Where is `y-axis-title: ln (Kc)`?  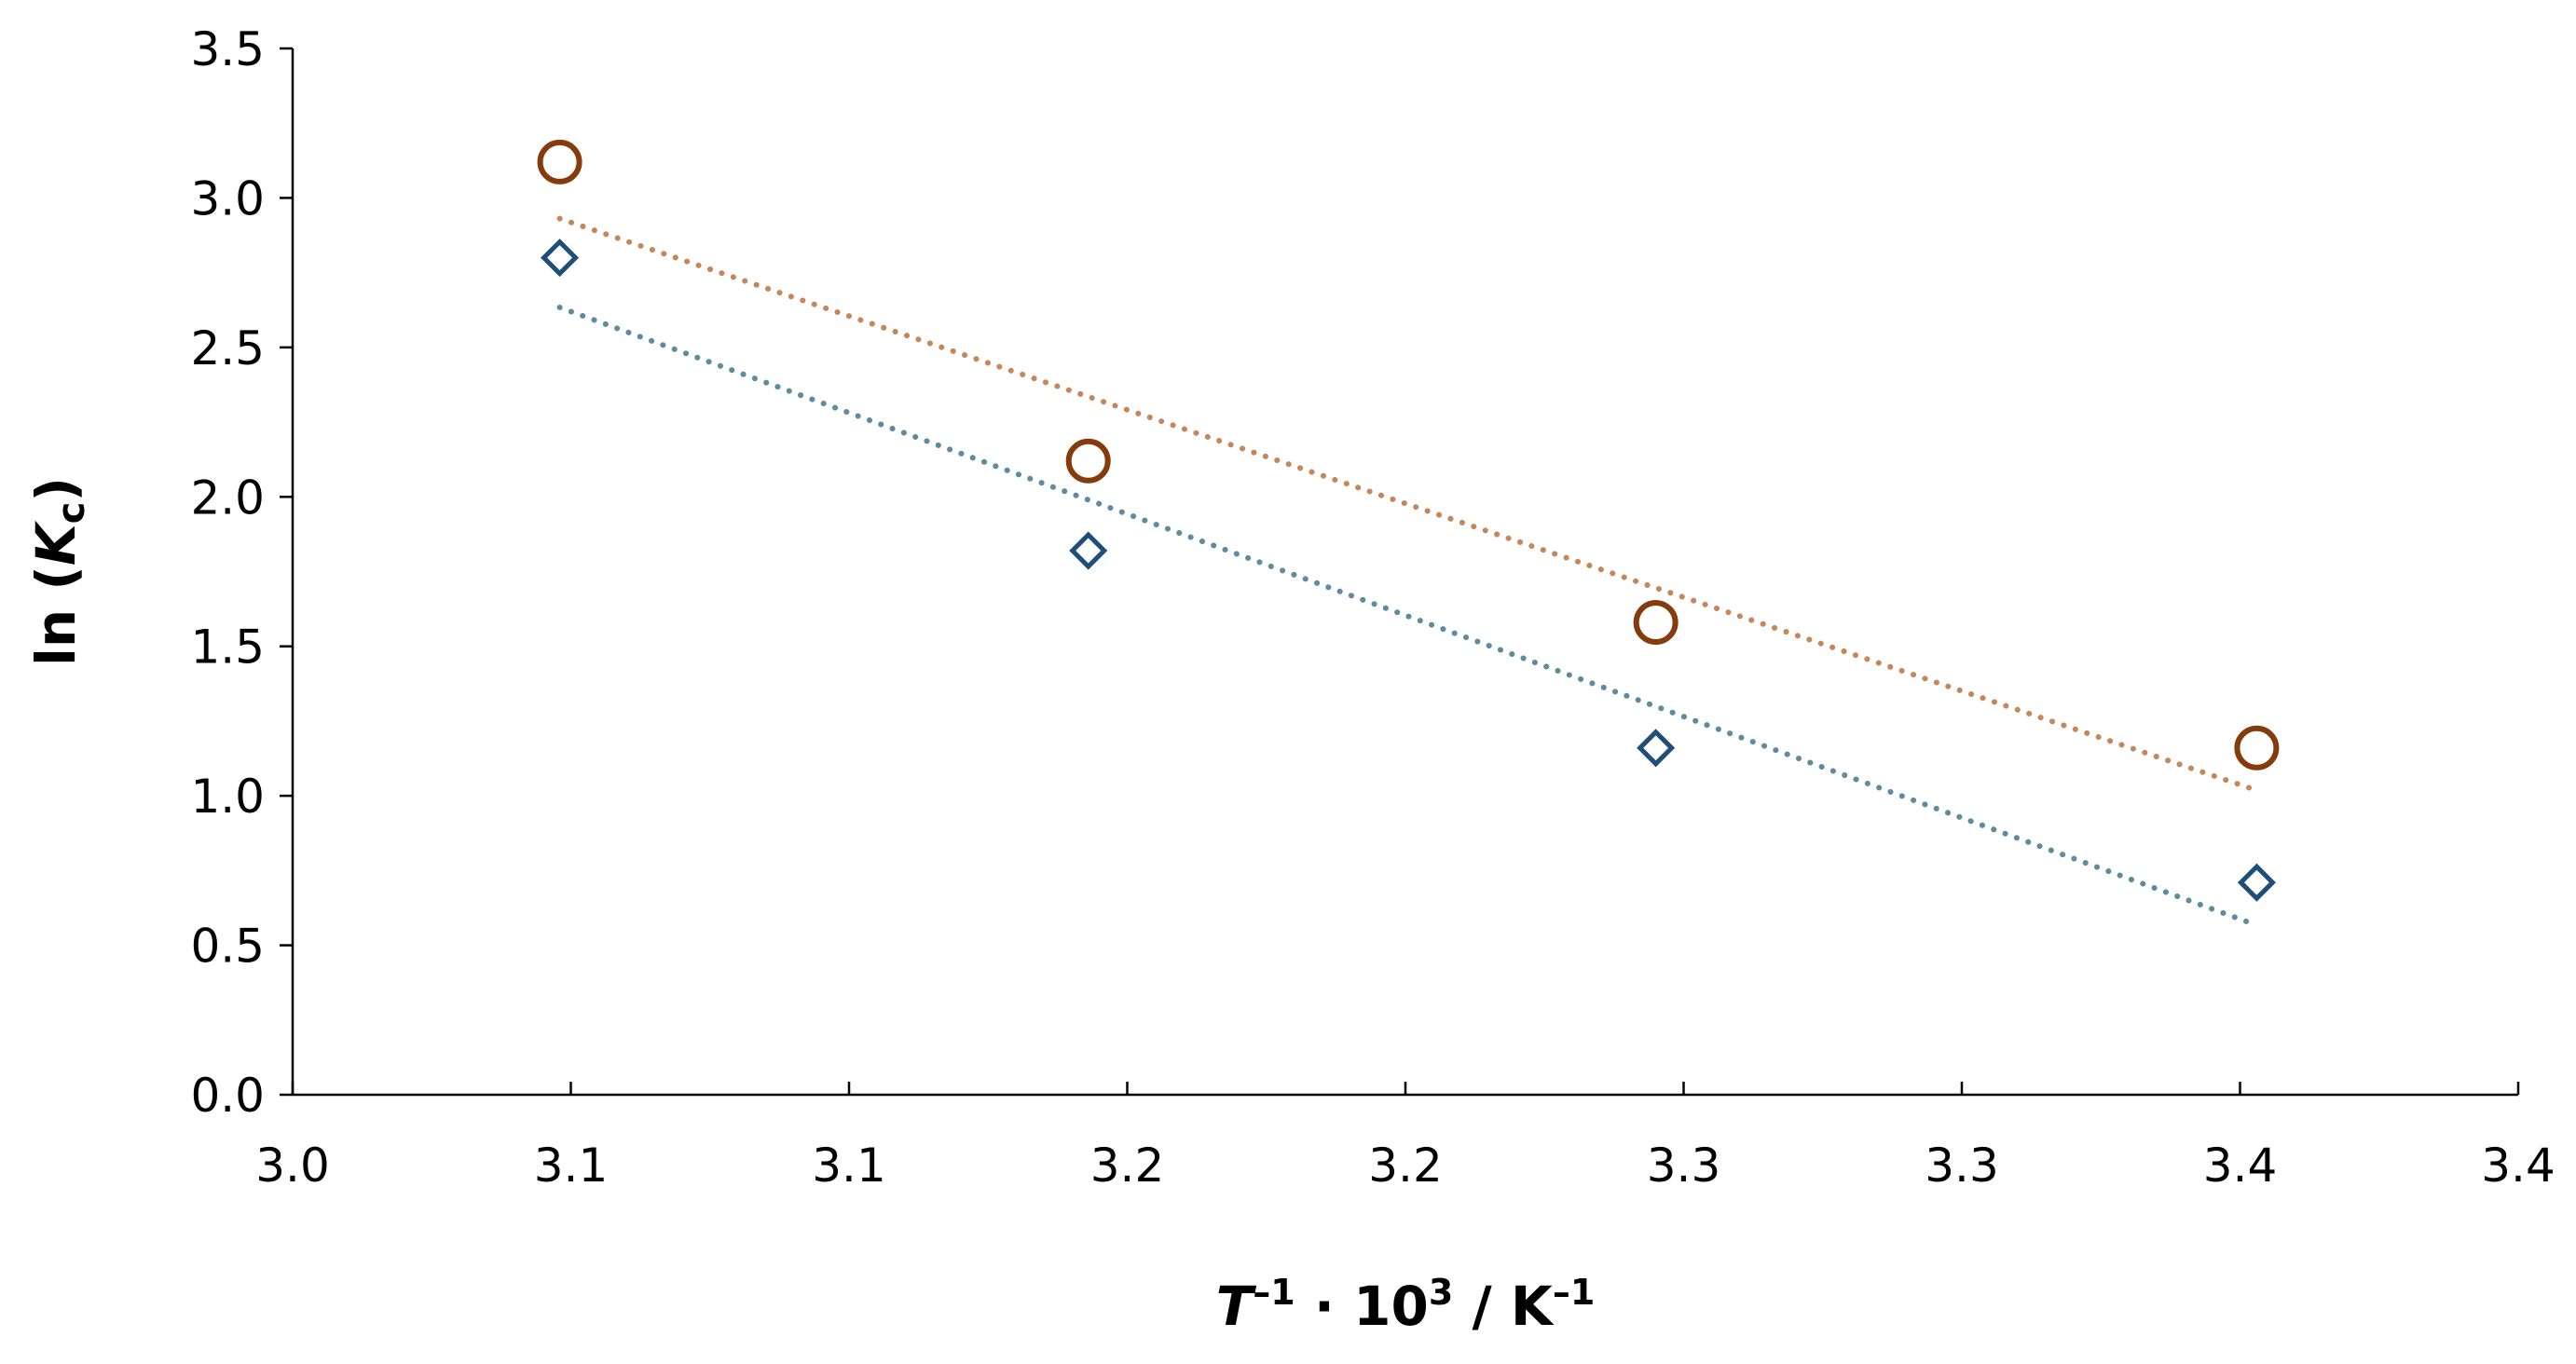 y-axis-title: ln (Kc) is located at coordinates (58, 571).